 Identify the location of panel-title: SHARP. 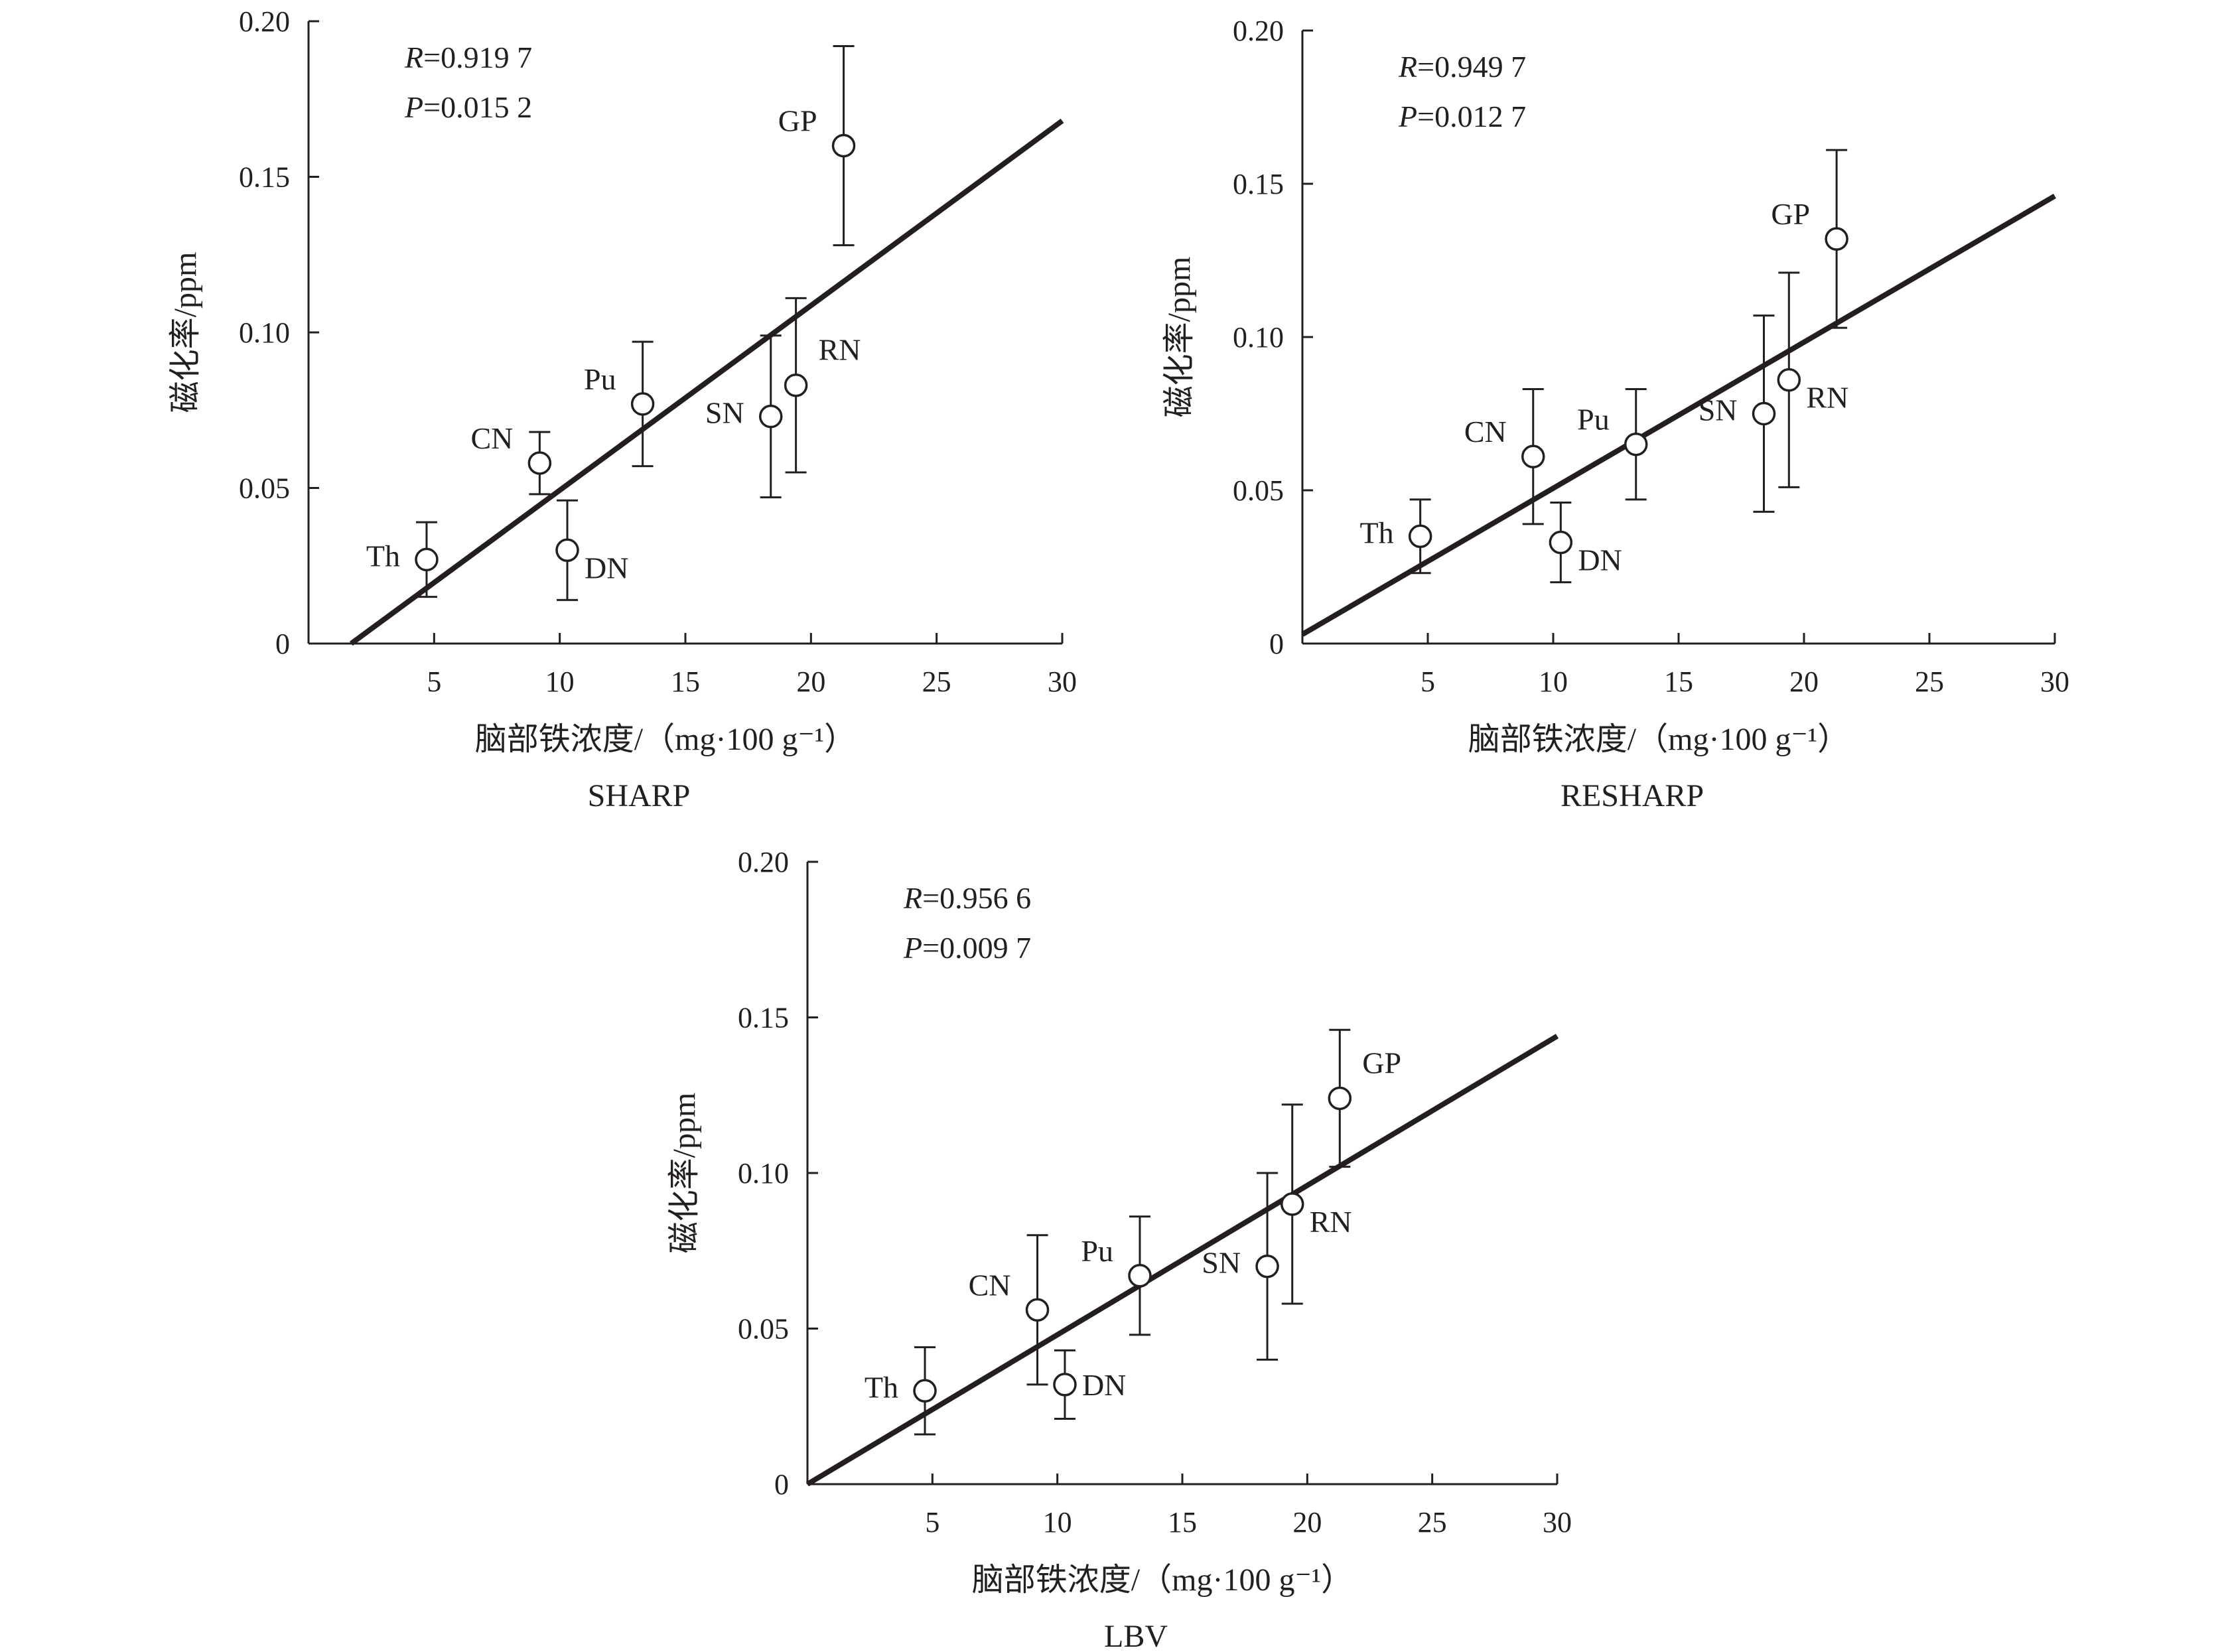
(639, 796).